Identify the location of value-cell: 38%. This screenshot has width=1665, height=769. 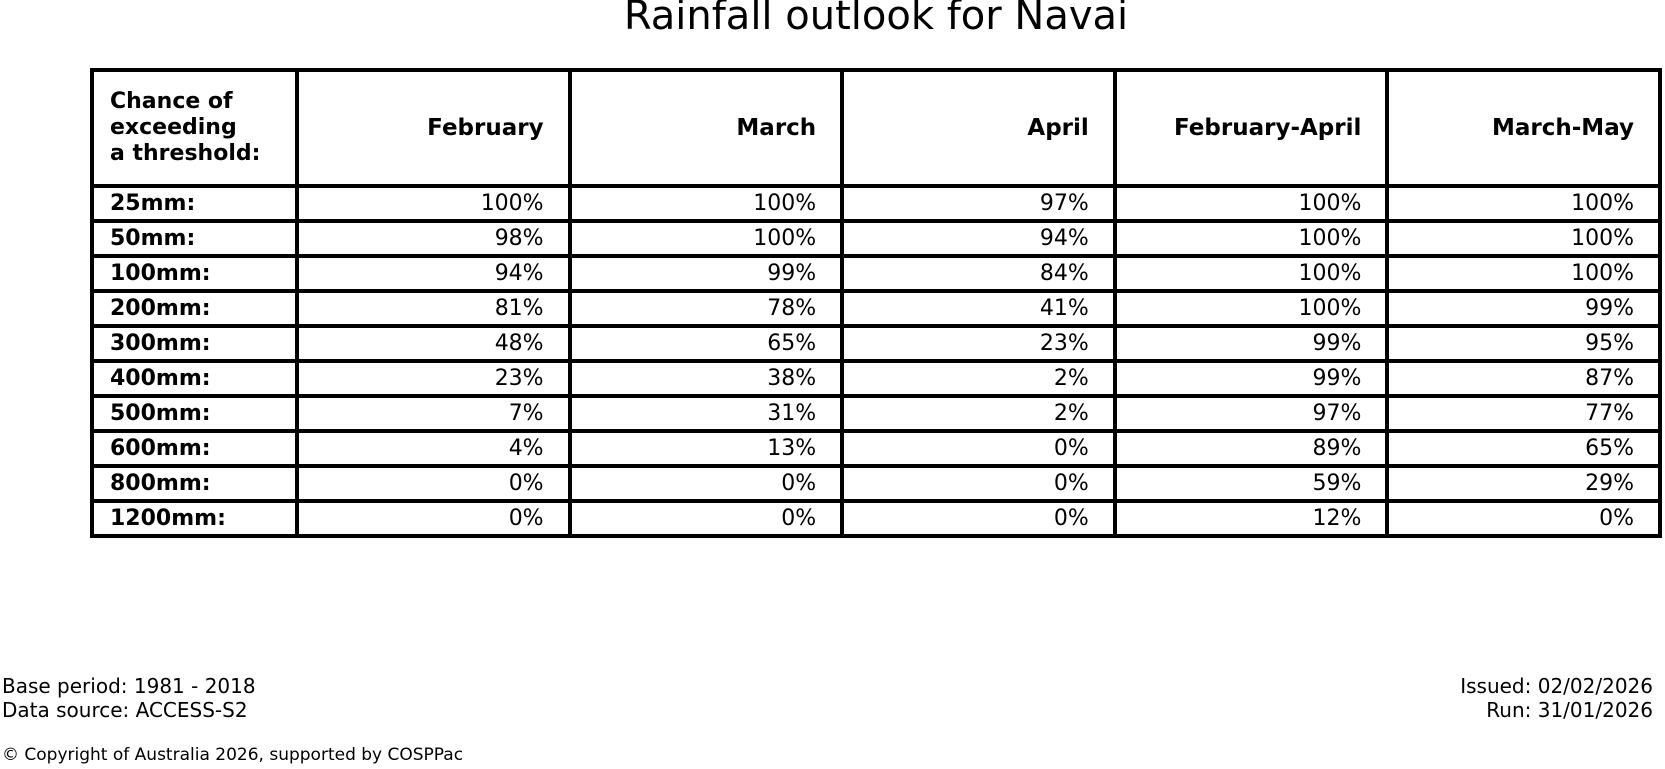
(706, 378).